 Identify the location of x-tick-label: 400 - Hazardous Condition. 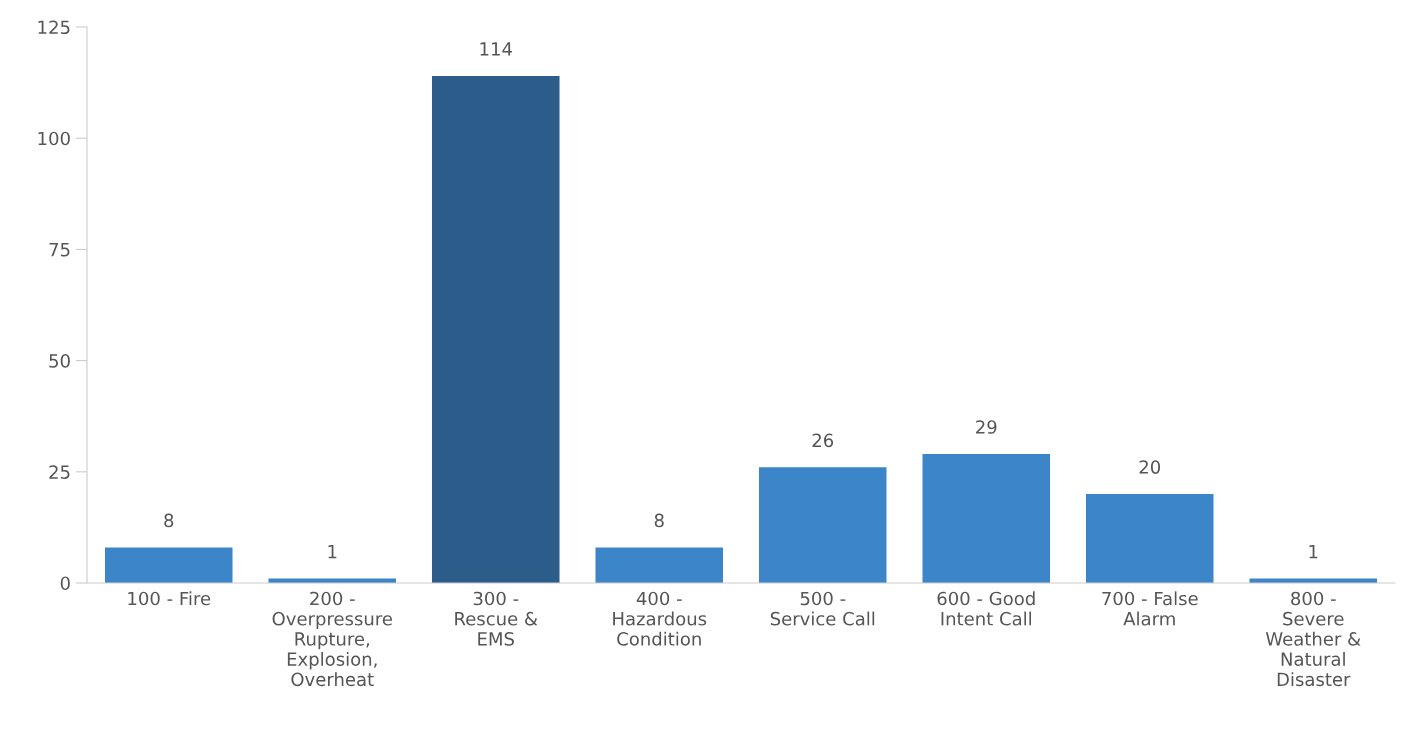
(660, 618).